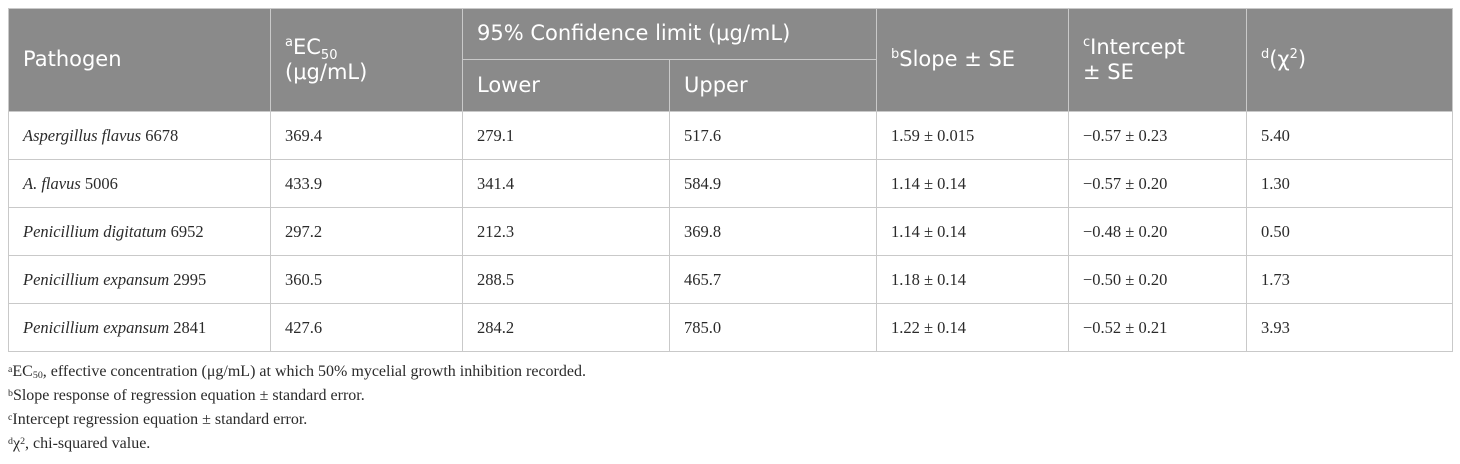 Image resolution: width=1460 pixels, height=464 pixels. Describe the element at coordinates (366, 135) in the screenshot. I see `cell-ec50: 369.4` at that location.